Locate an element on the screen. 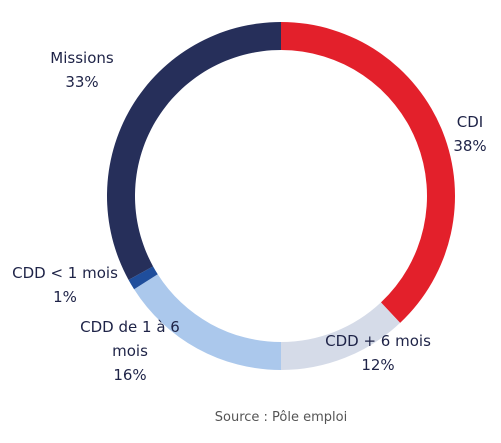 The width and height of the screenshot is (501, 443). category-label: CDD < 1 mois is located at coordinates (65, 273).